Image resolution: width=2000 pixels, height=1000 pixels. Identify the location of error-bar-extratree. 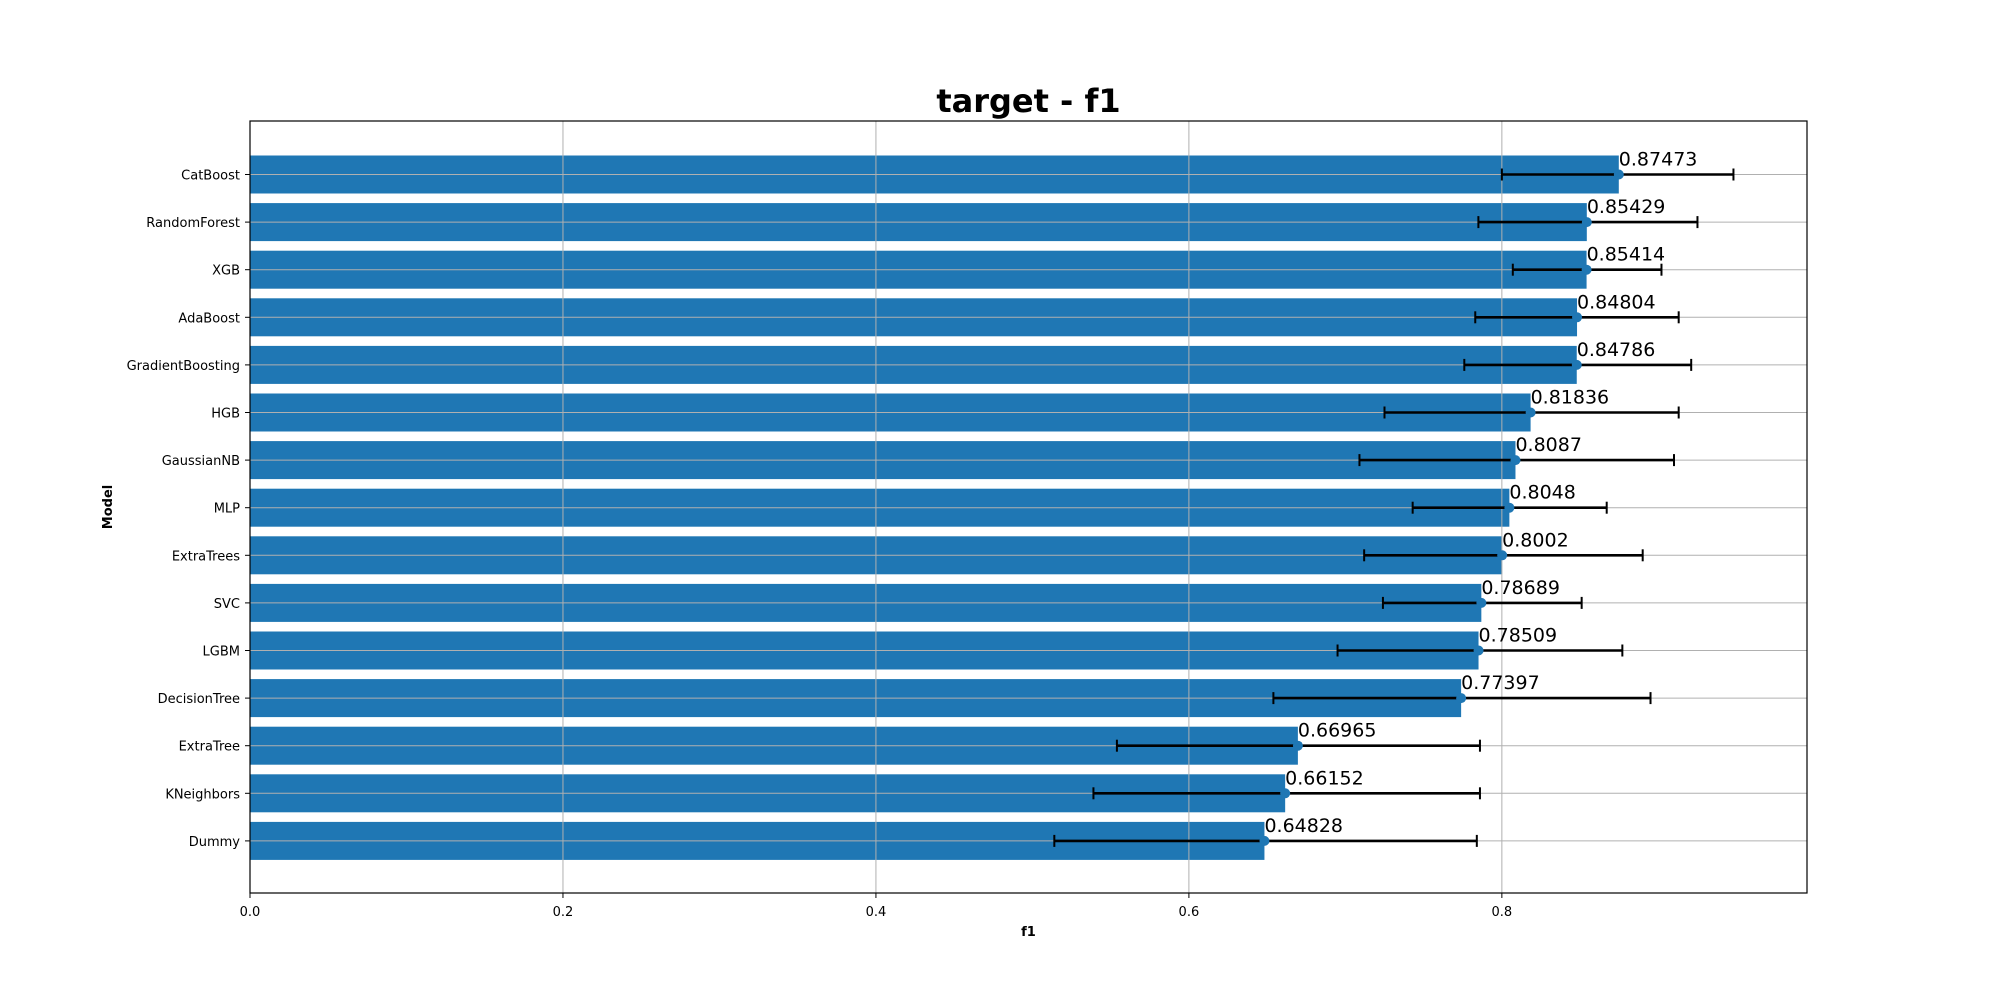
(1298, 745).